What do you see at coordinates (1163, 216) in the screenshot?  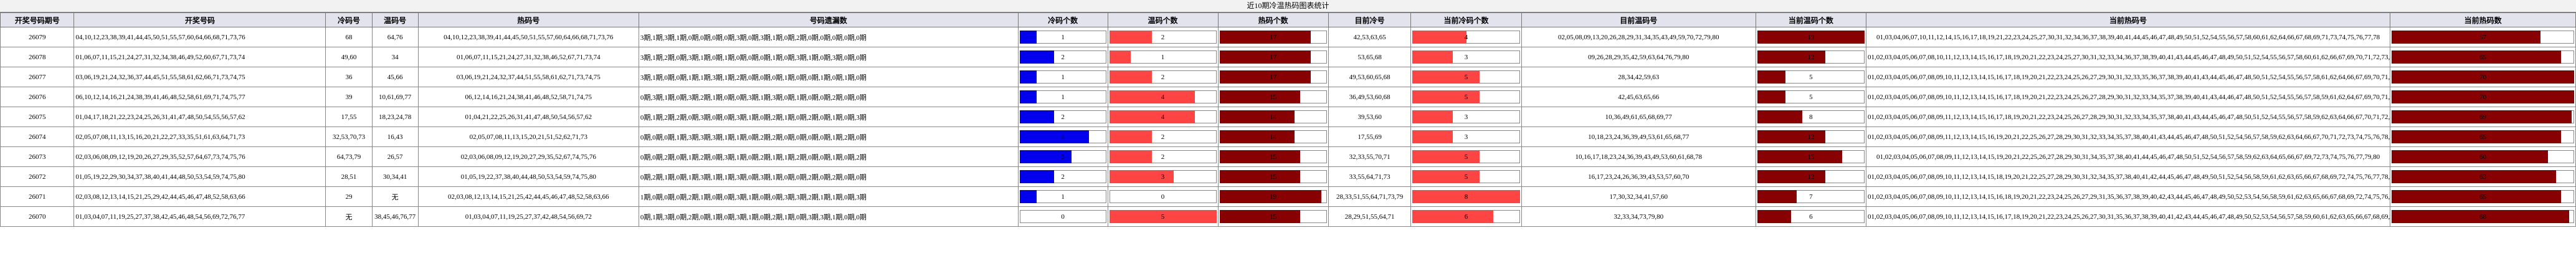 I see `warm-count-bar: 5` at bounding box center [1163, 216].